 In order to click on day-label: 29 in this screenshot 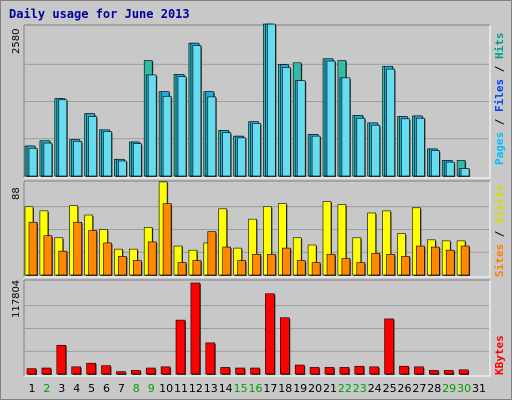, I will do `click(449, 388)`.